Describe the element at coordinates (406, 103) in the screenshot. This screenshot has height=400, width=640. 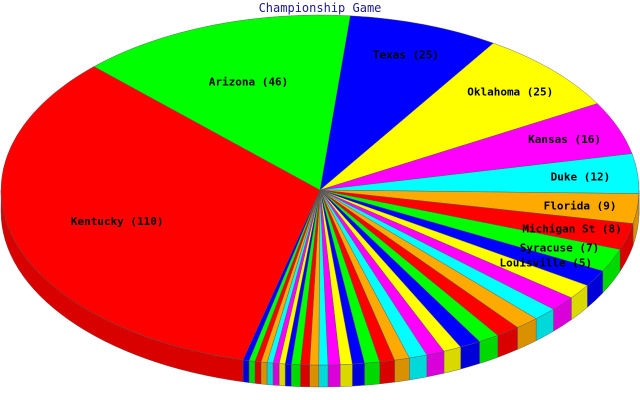
I see `pie-slice-texas` at that location.